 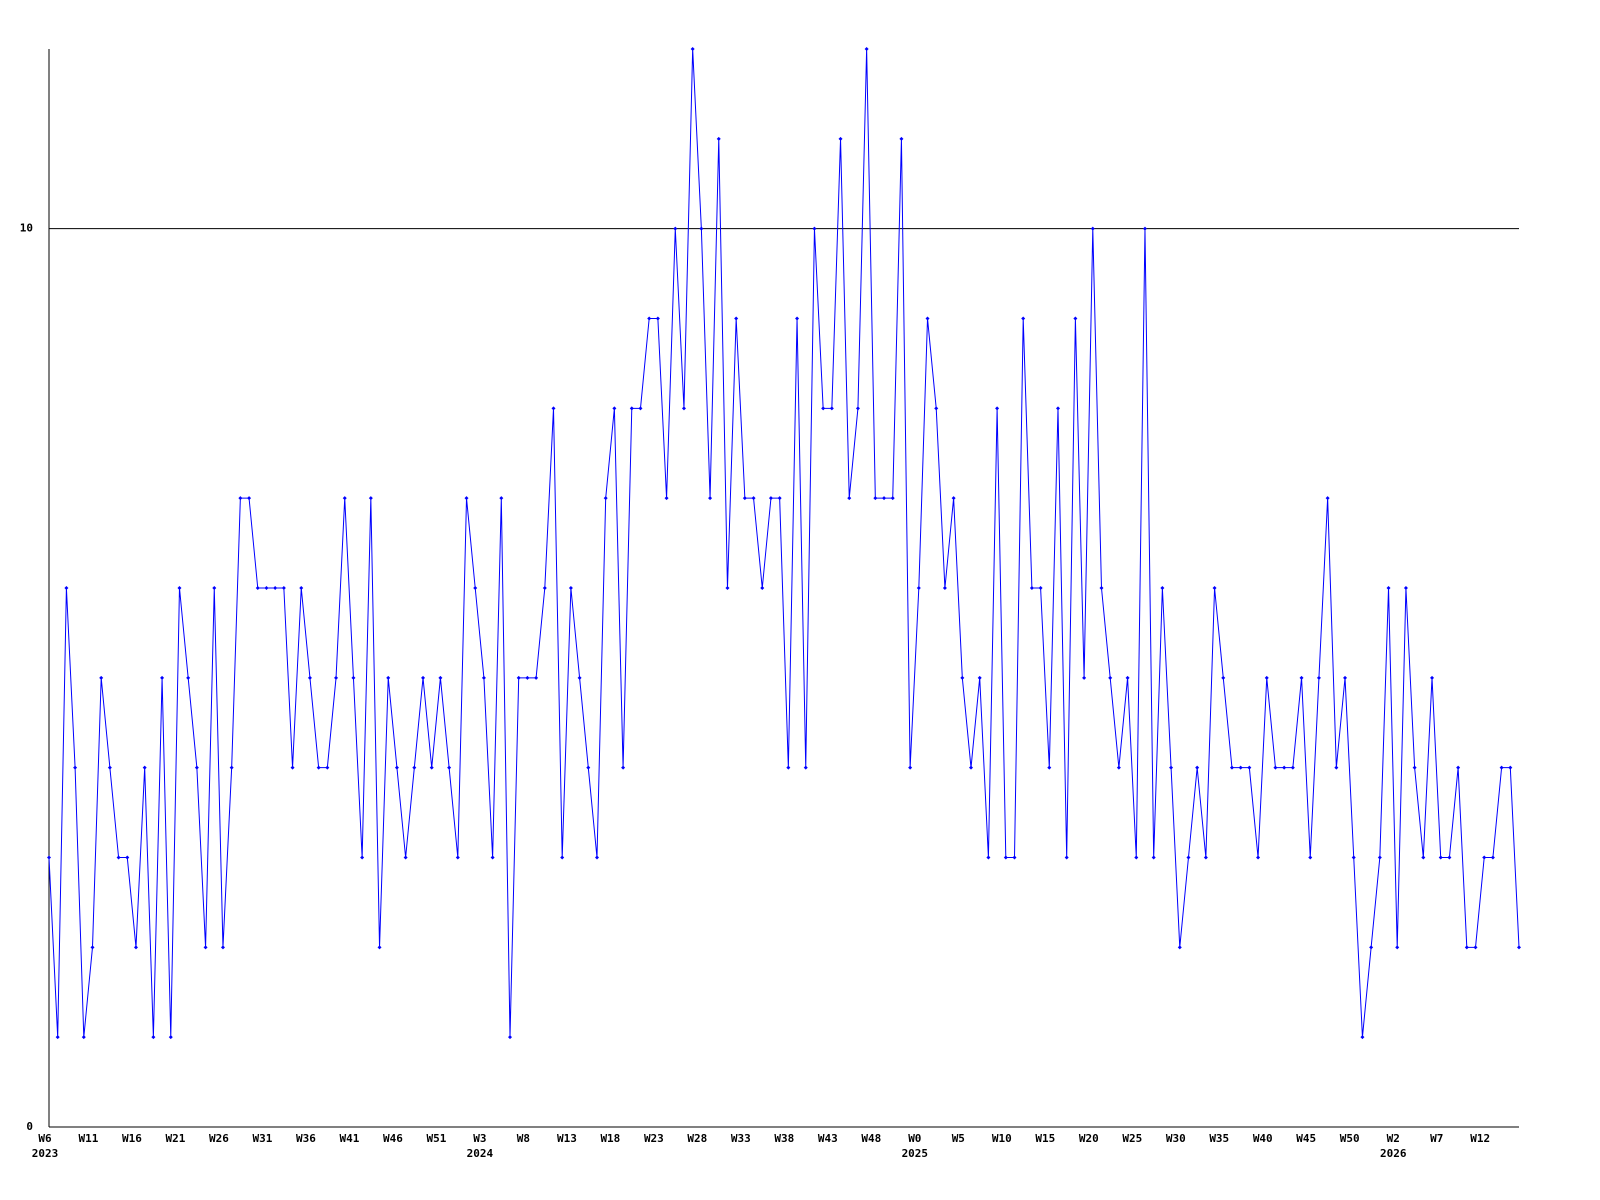 What do you see at coordinates (350, 1138) in the screenshot?
I see `x-tick-label: W41` at bounding box center [350, 1138].